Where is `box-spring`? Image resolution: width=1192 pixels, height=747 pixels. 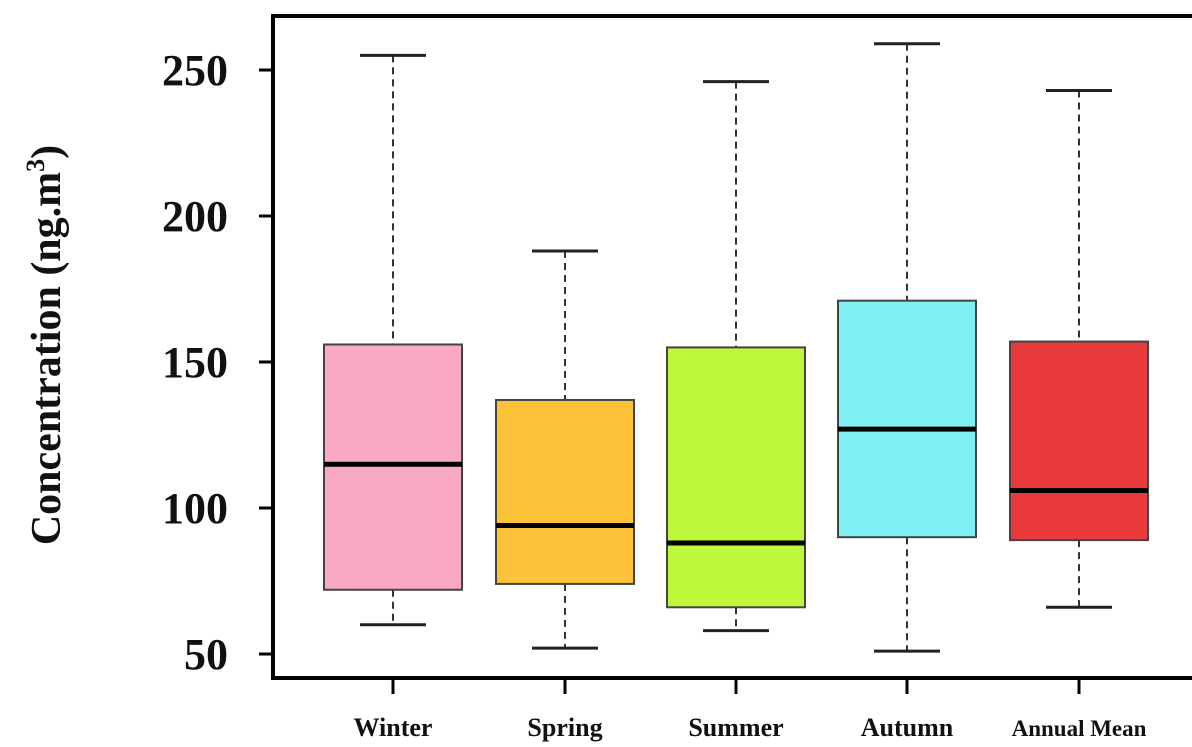
box-spring is located at coordinates (565, 449).